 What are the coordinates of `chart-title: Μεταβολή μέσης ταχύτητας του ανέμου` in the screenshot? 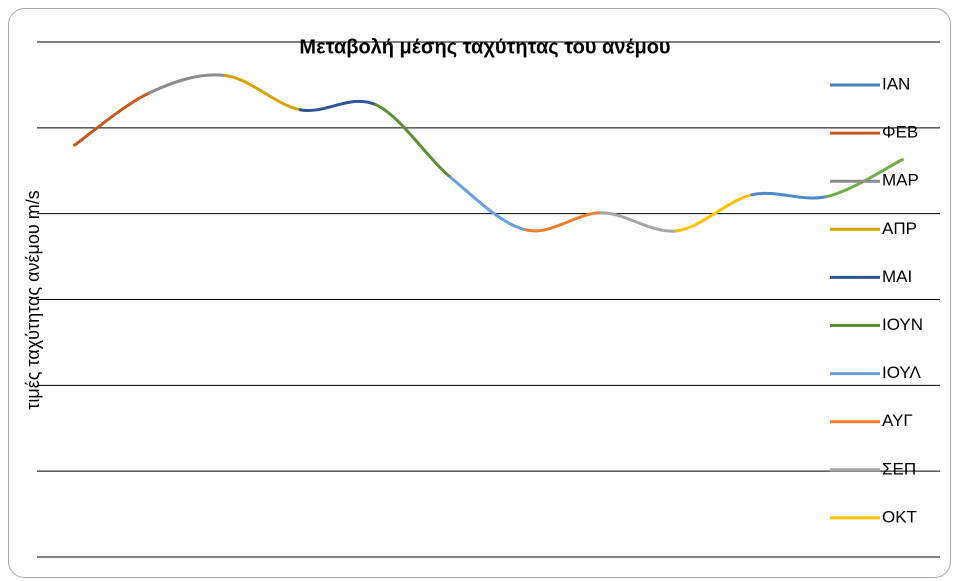 It's located at (484, 47).